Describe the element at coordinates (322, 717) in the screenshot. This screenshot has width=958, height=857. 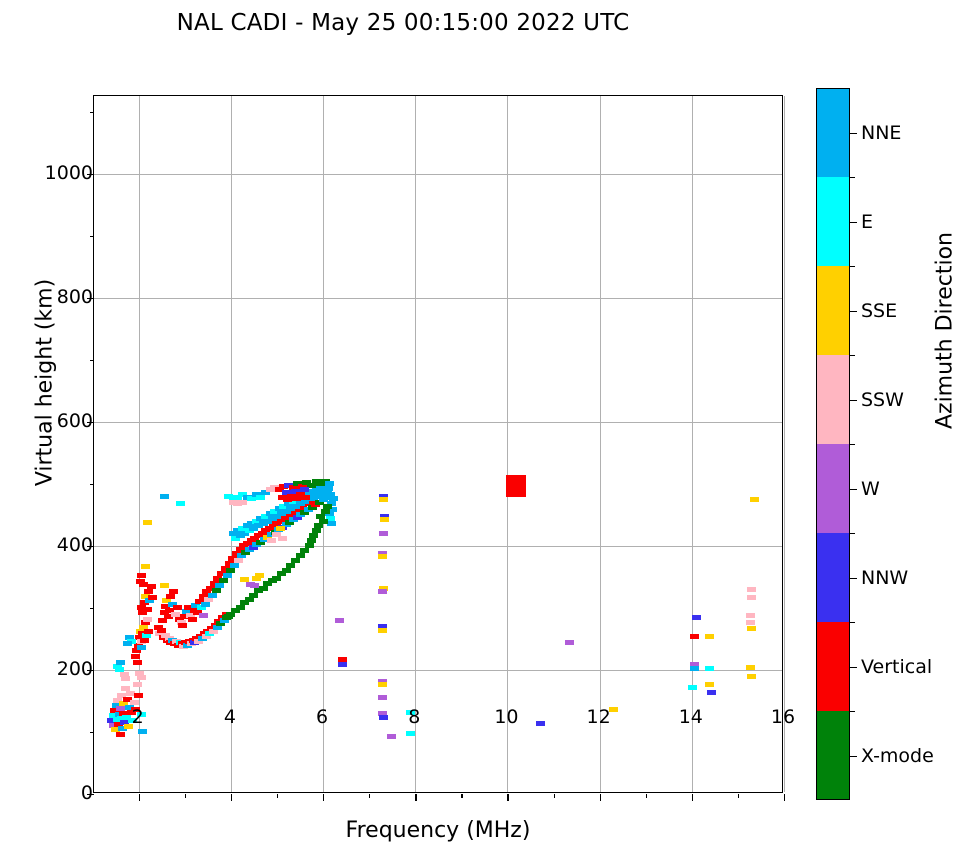
I see `x-tick-label: 6` at that location.